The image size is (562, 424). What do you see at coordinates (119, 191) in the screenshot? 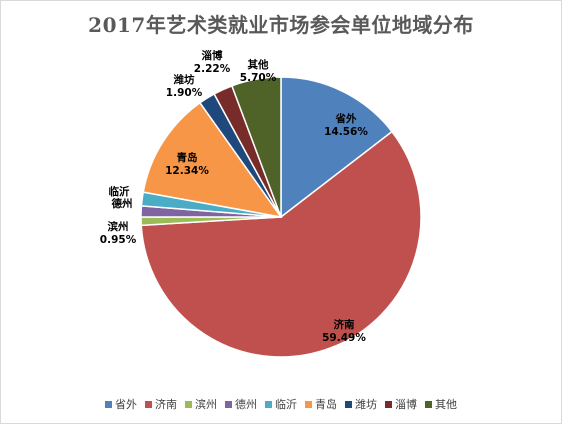
I see `slice-label-name: 临沂` at bounding box center [119, 191].